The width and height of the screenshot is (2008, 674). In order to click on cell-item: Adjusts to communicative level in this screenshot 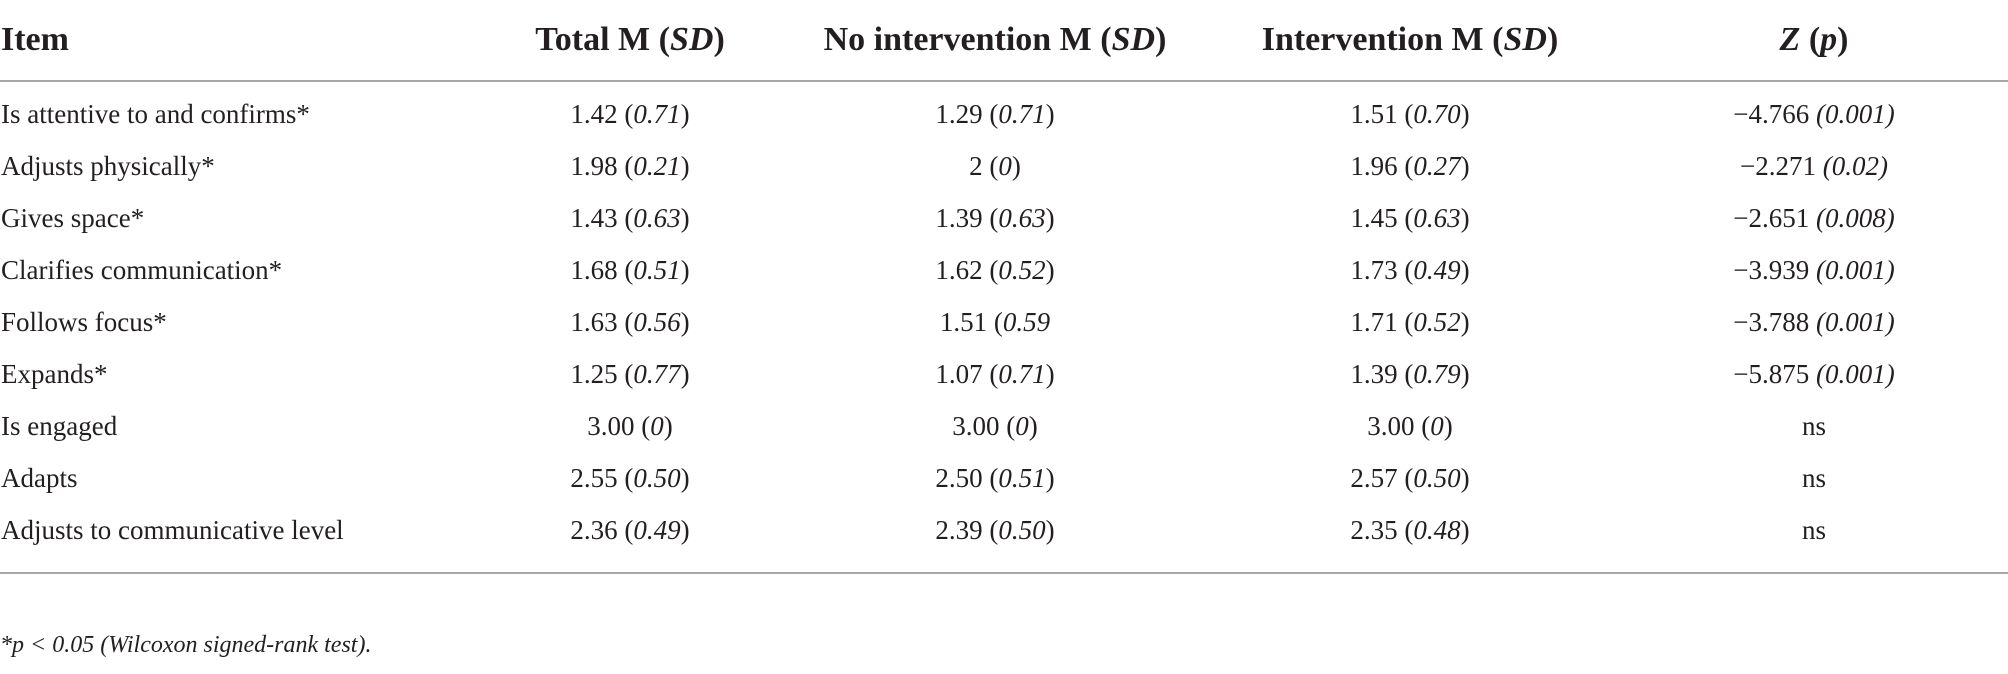, I will do `click(235, 539)`.